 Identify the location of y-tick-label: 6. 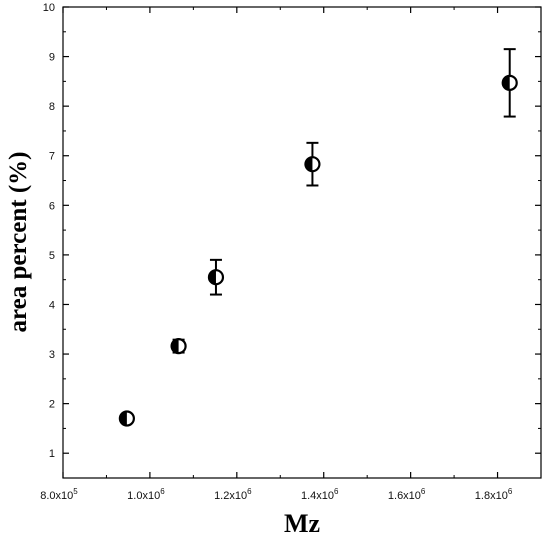
(52, 206).